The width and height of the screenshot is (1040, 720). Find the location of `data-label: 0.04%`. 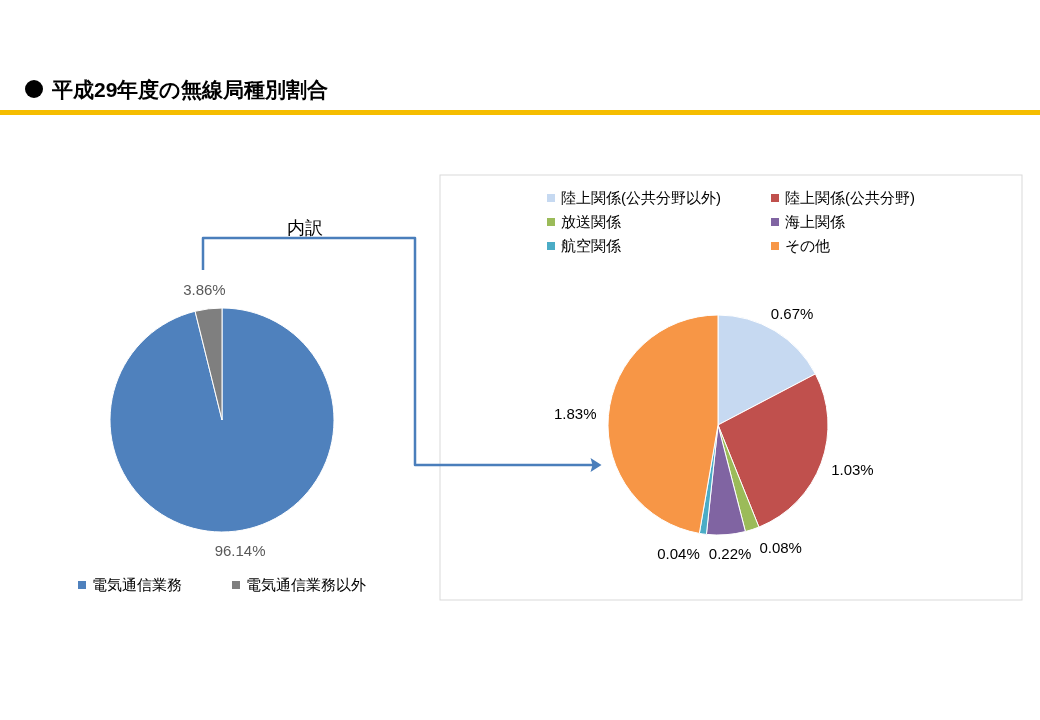

data-label: 0.04% is located at coordinates (678, 553).